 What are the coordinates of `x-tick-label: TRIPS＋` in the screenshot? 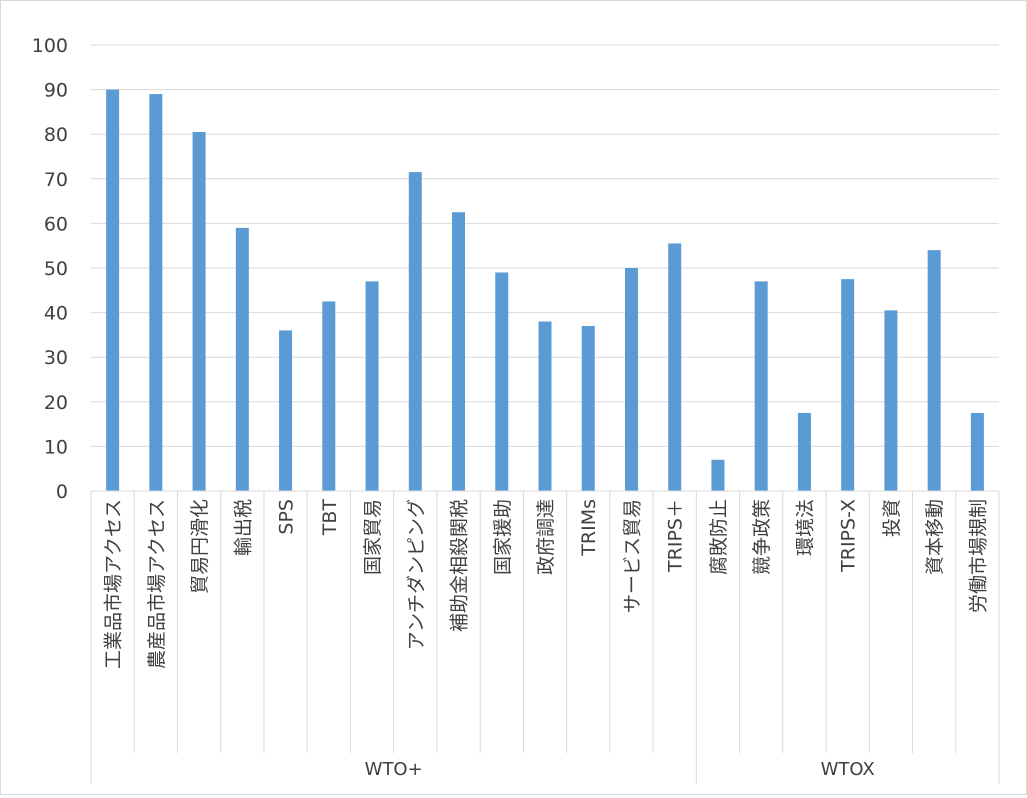 It's located at (676, 536).